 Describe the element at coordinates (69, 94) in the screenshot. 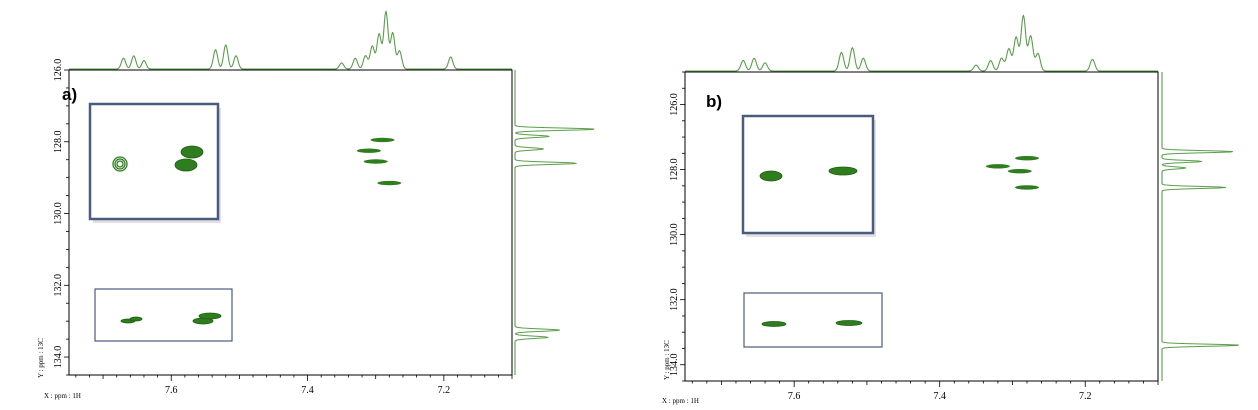

I see `panel-label: a)` at that location.